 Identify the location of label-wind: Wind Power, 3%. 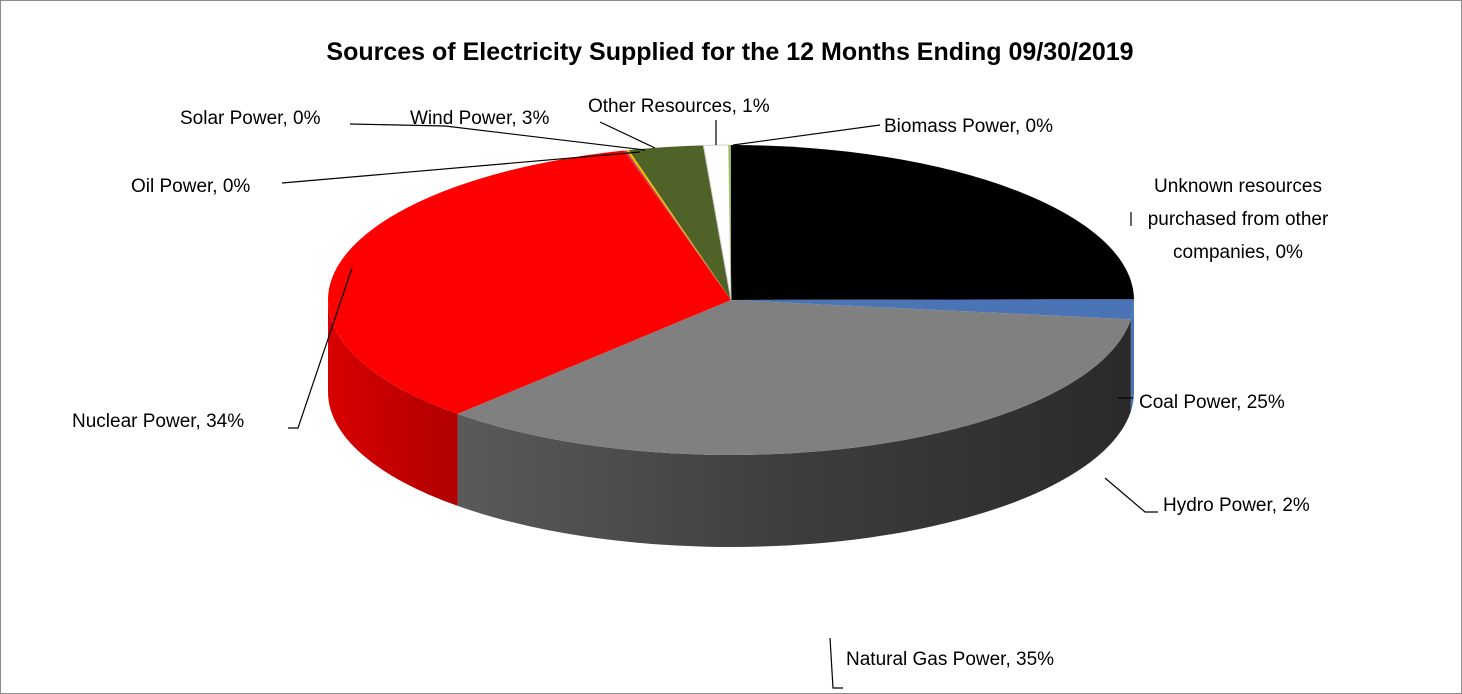
(479, 118).